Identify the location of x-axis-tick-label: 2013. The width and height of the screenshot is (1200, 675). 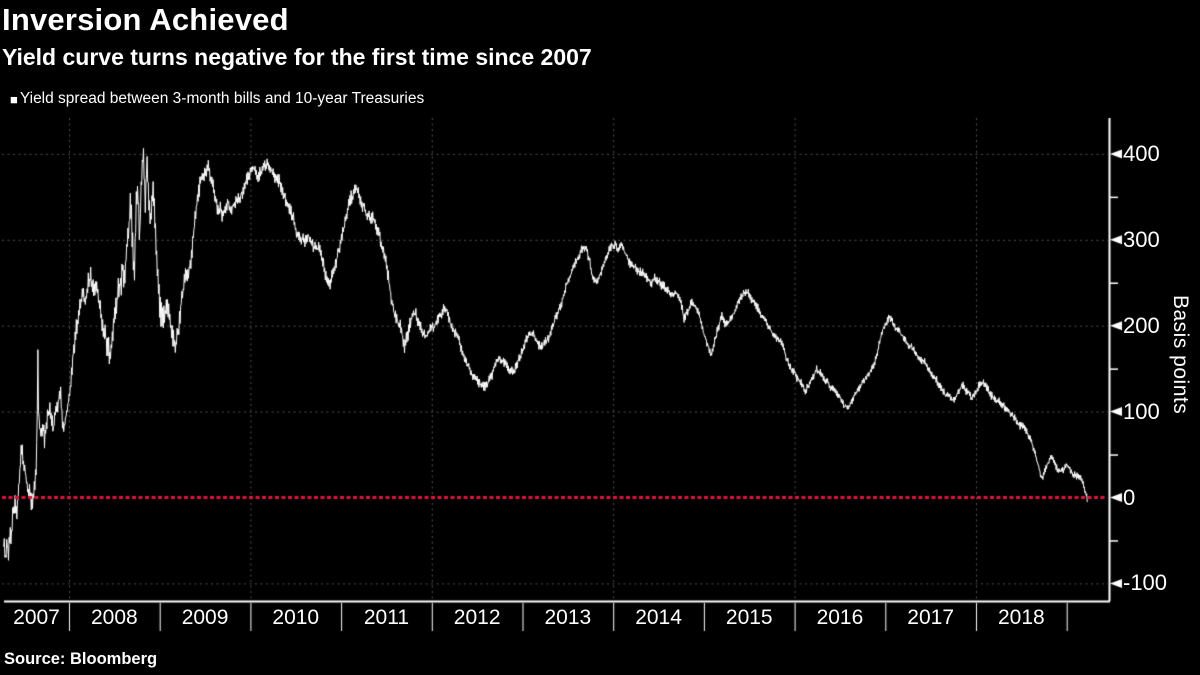
(568, 617).